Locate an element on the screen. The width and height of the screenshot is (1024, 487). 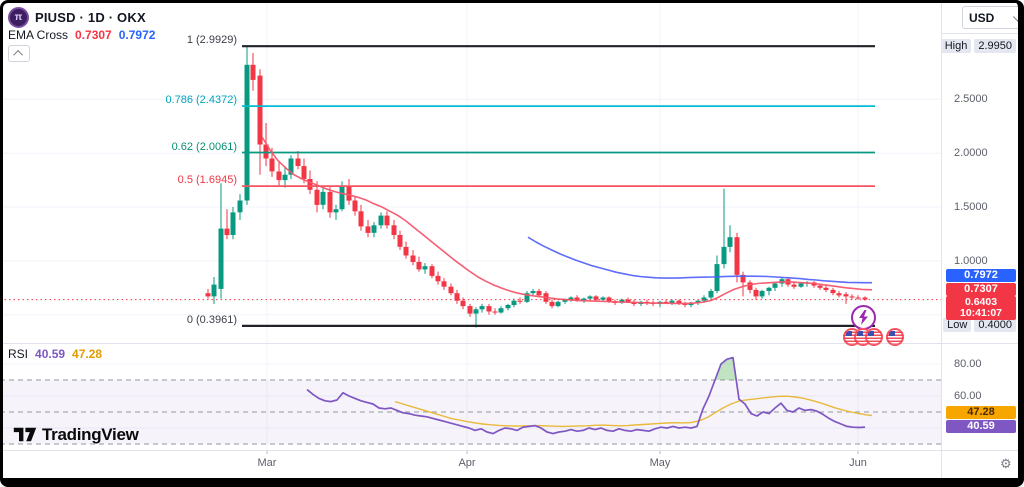
low-price-row: Low 0.4000 is located at coordinates (979, 325).